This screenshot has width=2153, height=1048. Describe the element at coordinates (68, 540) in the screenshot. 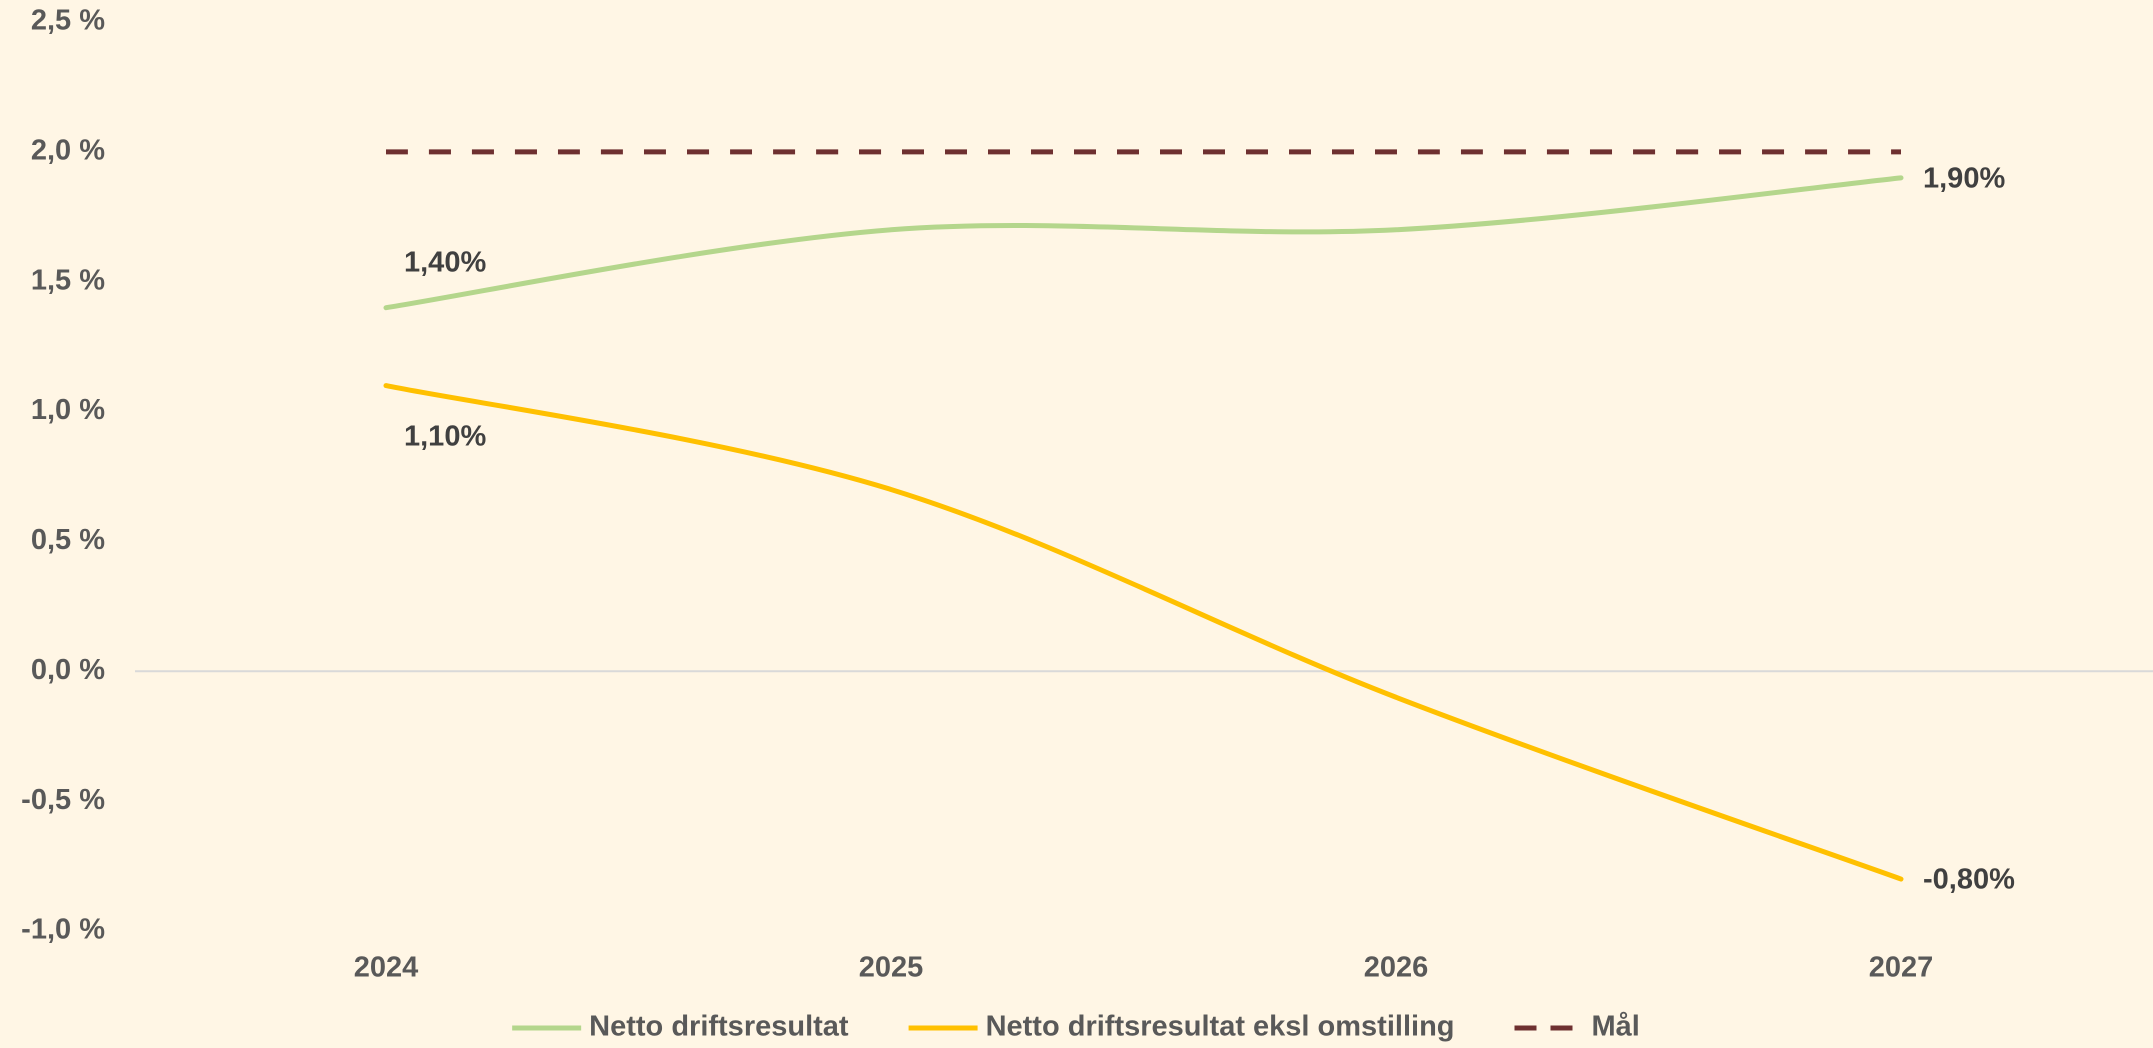

I see `y-tick-label: 0,5 %` at that location.